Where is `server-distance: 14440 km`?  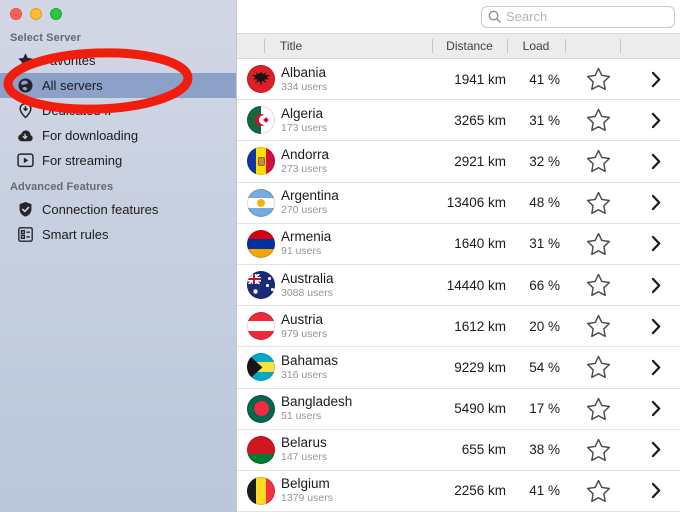
server-distance: 14440 km is located at coordinates (476, 285).